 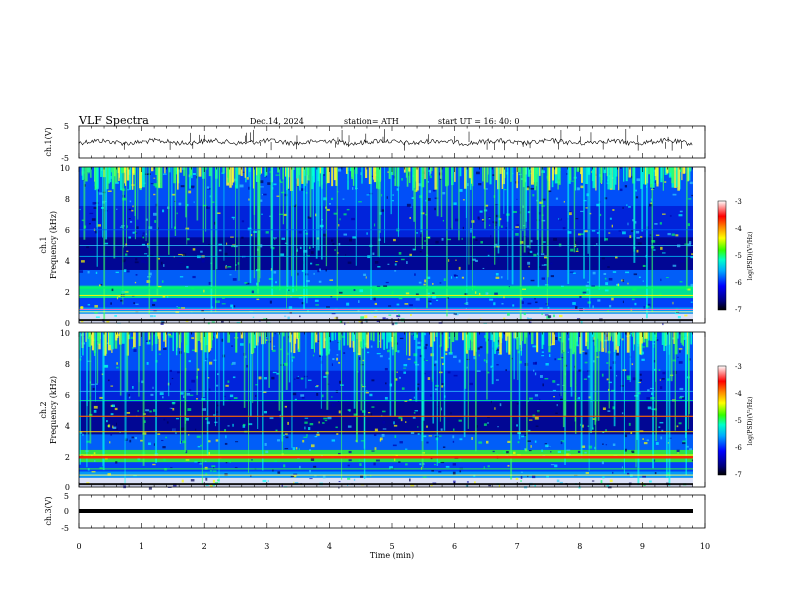 What do you see at coordinates (67, 487) in the screenshot?
I see `ch2-ytick-0: 0` at bounding box center [67, 487].